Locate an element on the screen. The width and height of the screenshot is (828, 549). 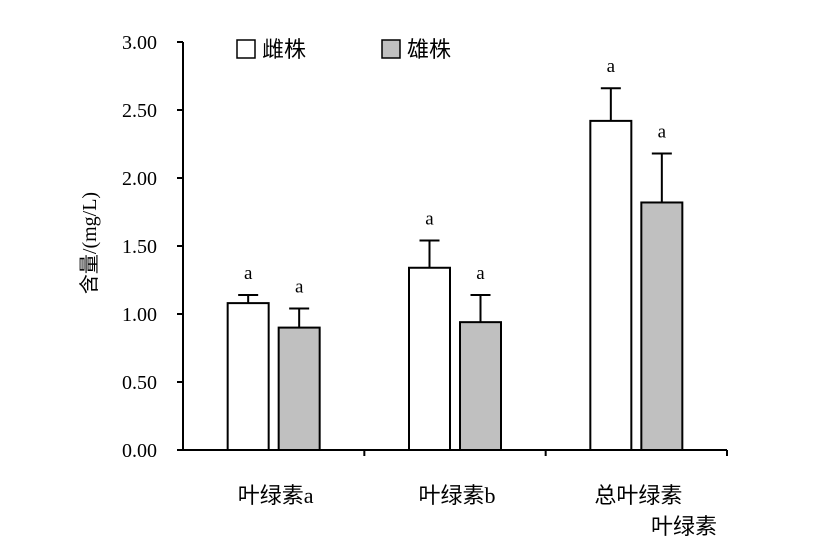
y-tick-label: 2.00 is located at coordinates (139, 179).